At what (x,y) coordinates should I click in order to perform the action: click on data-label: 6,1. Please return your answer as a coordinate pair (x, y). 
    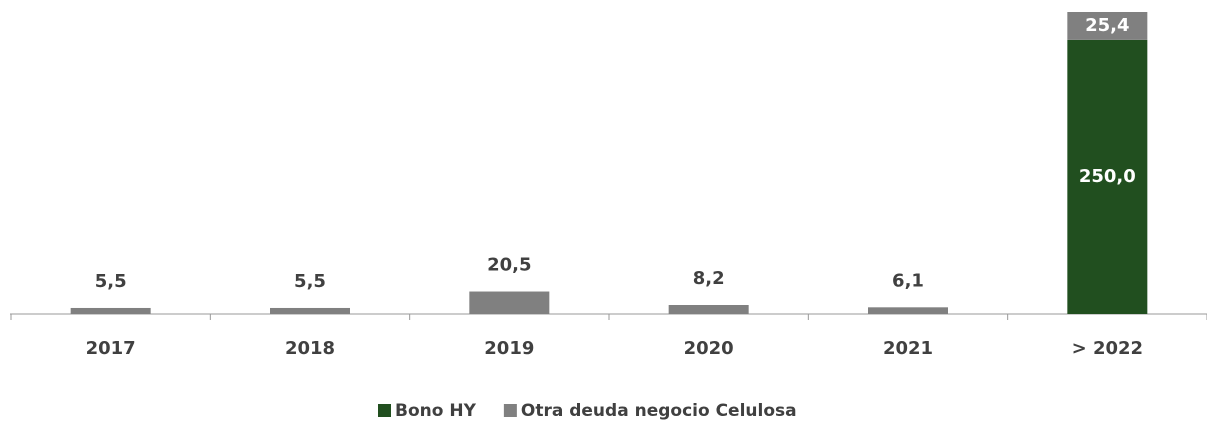
    Looking at the image, I should click on (908, 280).